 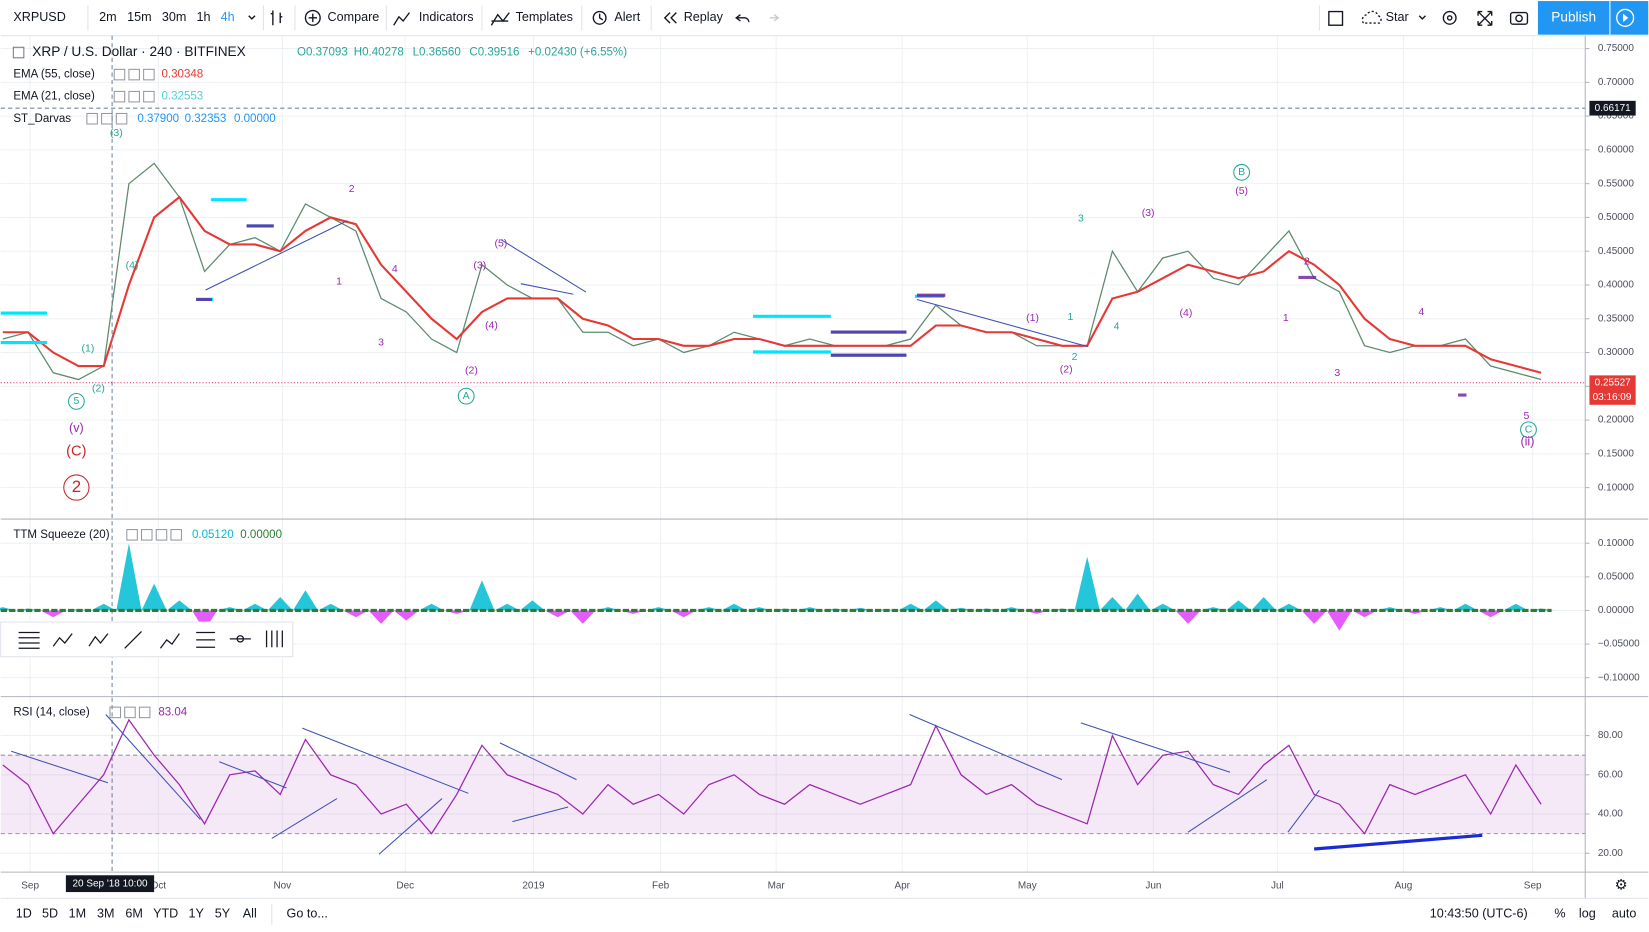 What do you see at coordinates (627, 17) in the screenshot?
I see `toolbar-button: Alert` at bounding box center [627, 17].